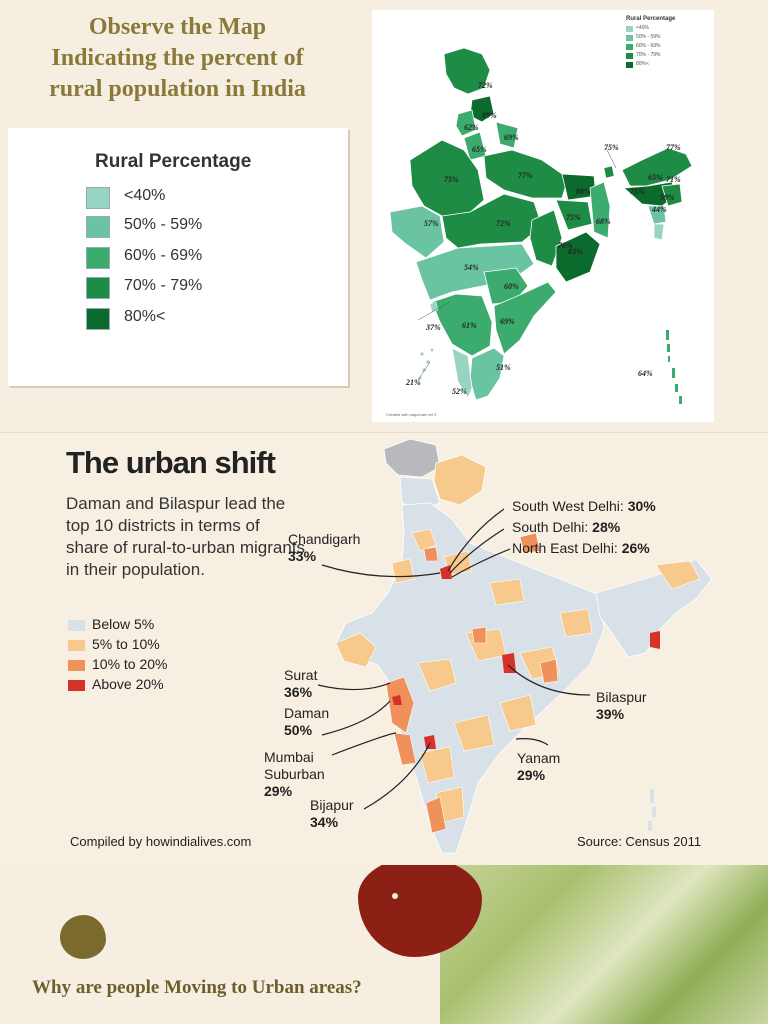 The height and width of the screenshot is (1024, 768). What do you see at coordinates (621, 697) in the screenshot?
I see `callout-name: Bilaspur` at bounding box center [621, 697].